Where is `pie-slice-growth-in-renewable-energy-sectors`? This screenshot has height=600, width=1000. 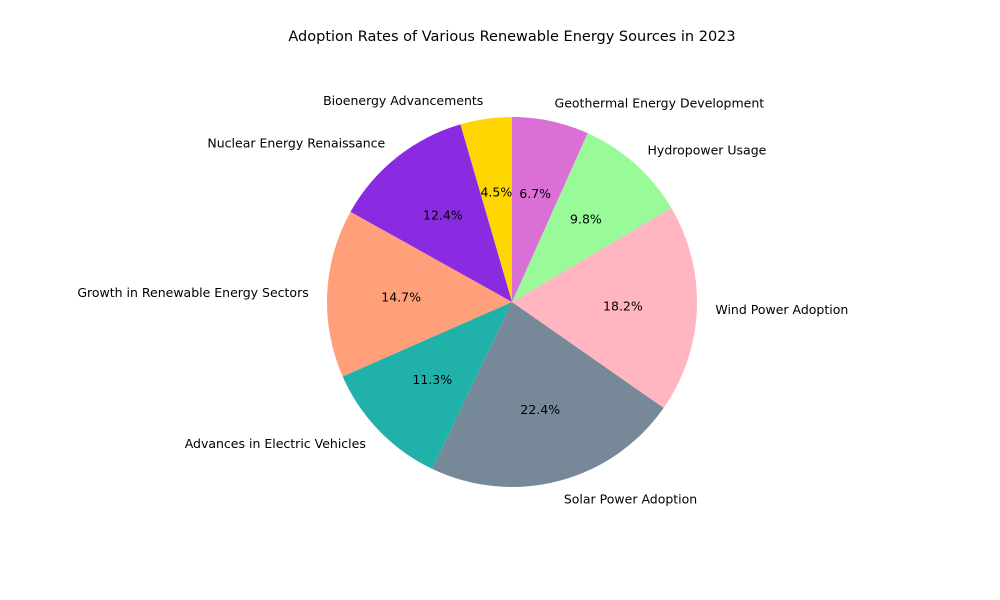
pie-slice-growth-in-renewable-energy-sectors is located at coordinates (419, 294).